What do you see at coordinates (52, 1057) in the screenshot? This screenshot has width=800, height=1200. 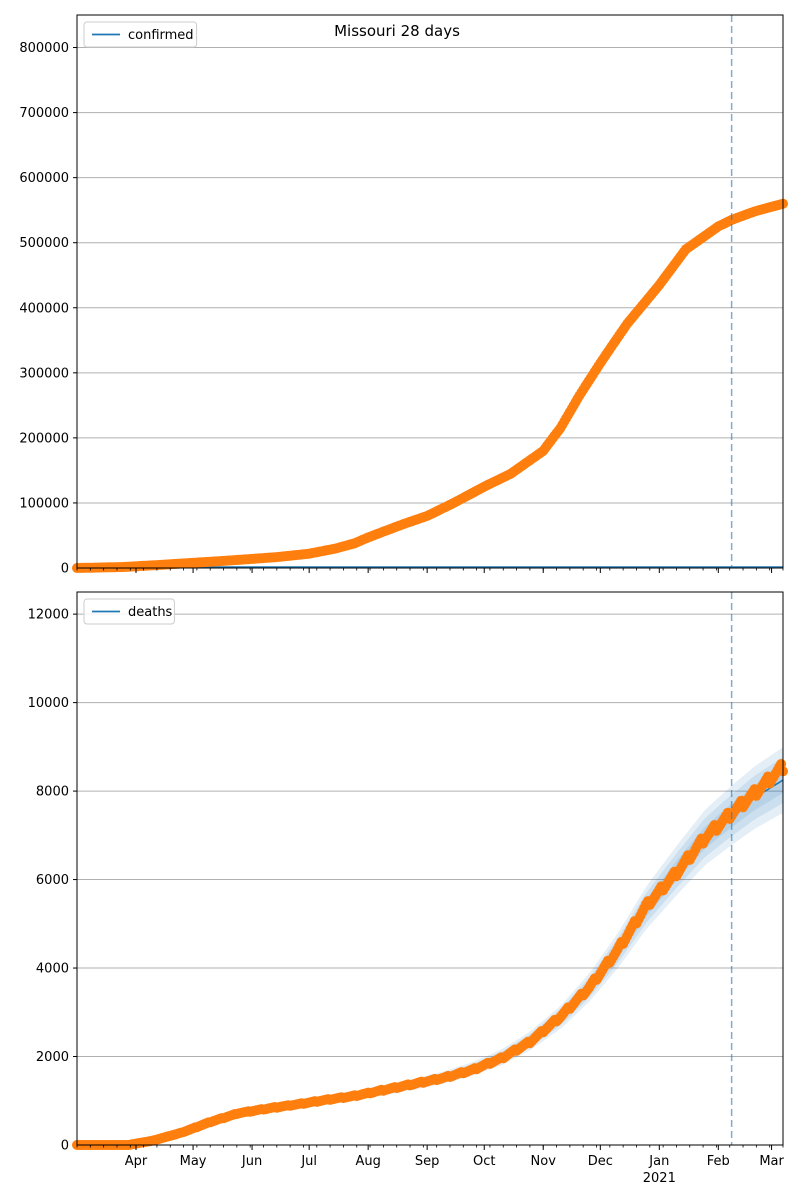 I see `deaths-y-tick-label: 2000` at bounding box center [52, 1057].